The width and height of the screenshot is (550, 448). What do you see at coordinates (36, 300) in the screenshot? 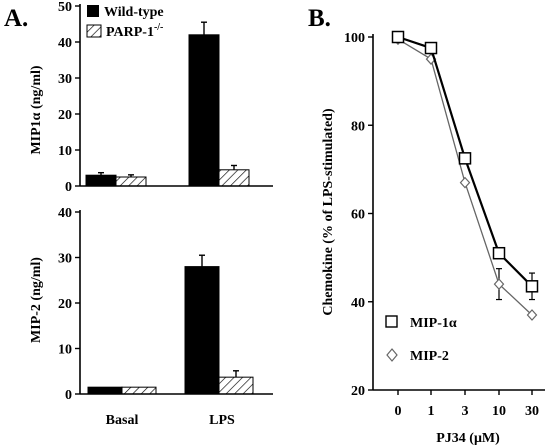
I see `panel-a-bottom-ylabel: MIP-2 (ng/ml)` at bounding box center [36, 300].